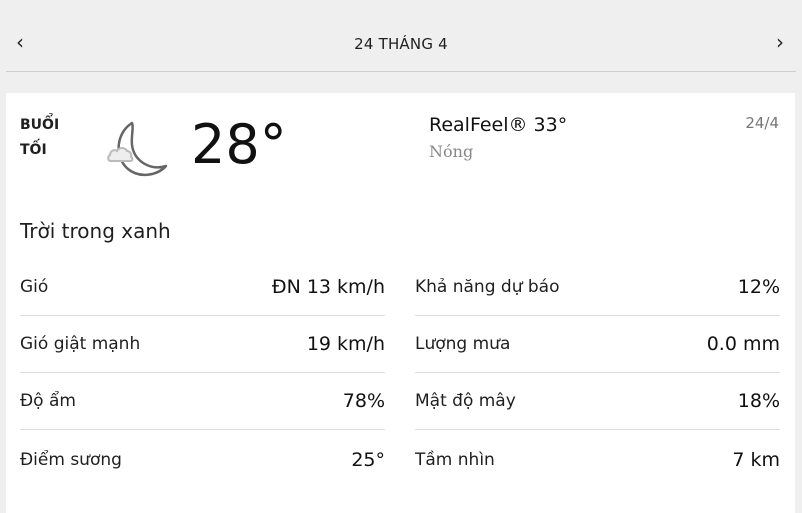  Describe the element at coordinates (20, 42) in the screenshot. I see `chevron-left-icon: ‹` at that location.